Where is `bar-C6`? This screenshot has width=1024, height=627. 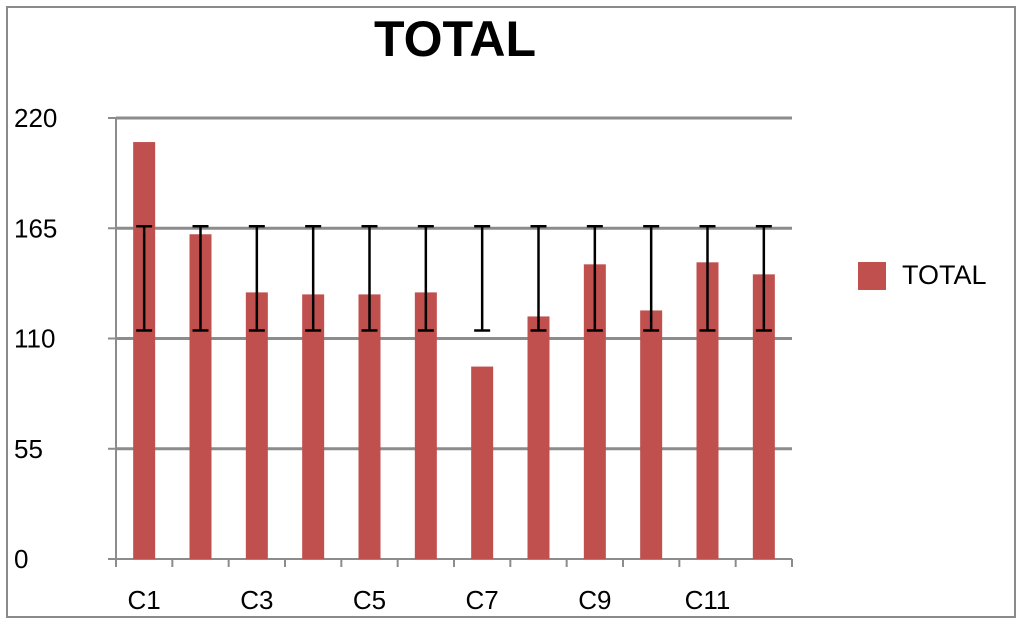 bar-C6 is located at coordinates (426, 425).